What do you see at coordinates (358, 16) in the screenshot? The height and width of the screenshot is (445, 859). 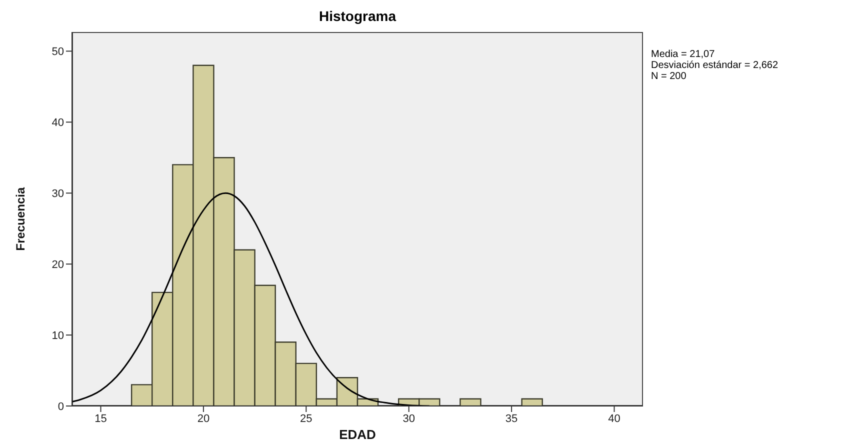 I see `chart-title: Histograma` at bounding box center [358, 16].